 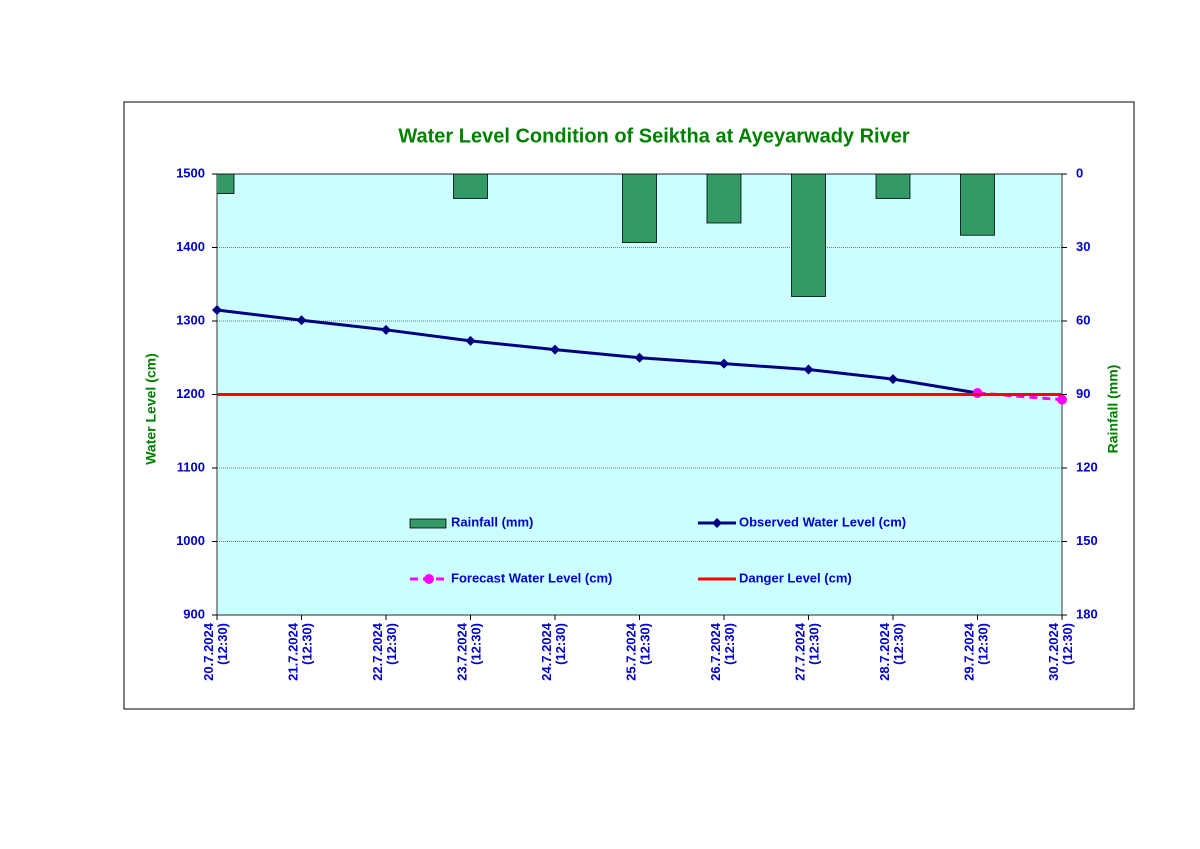 I want to click on line, so click(x=597, y=351).